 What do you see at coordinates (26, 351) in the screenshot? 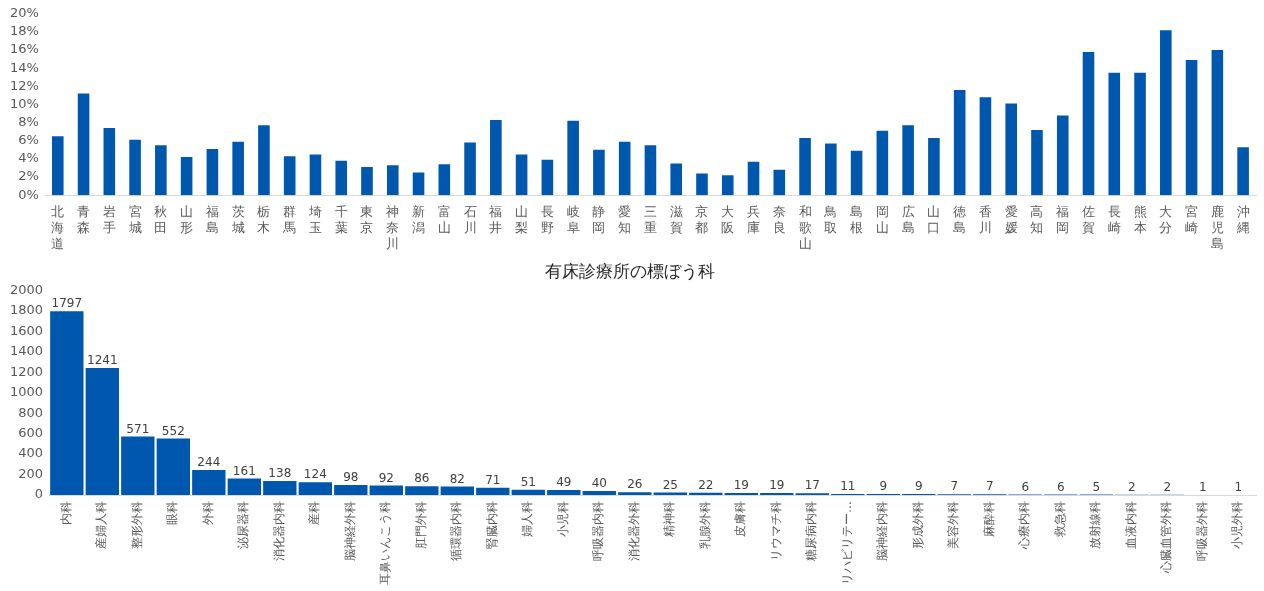
I see `y-tick-label: 1400` at bounding box center [26, 351].